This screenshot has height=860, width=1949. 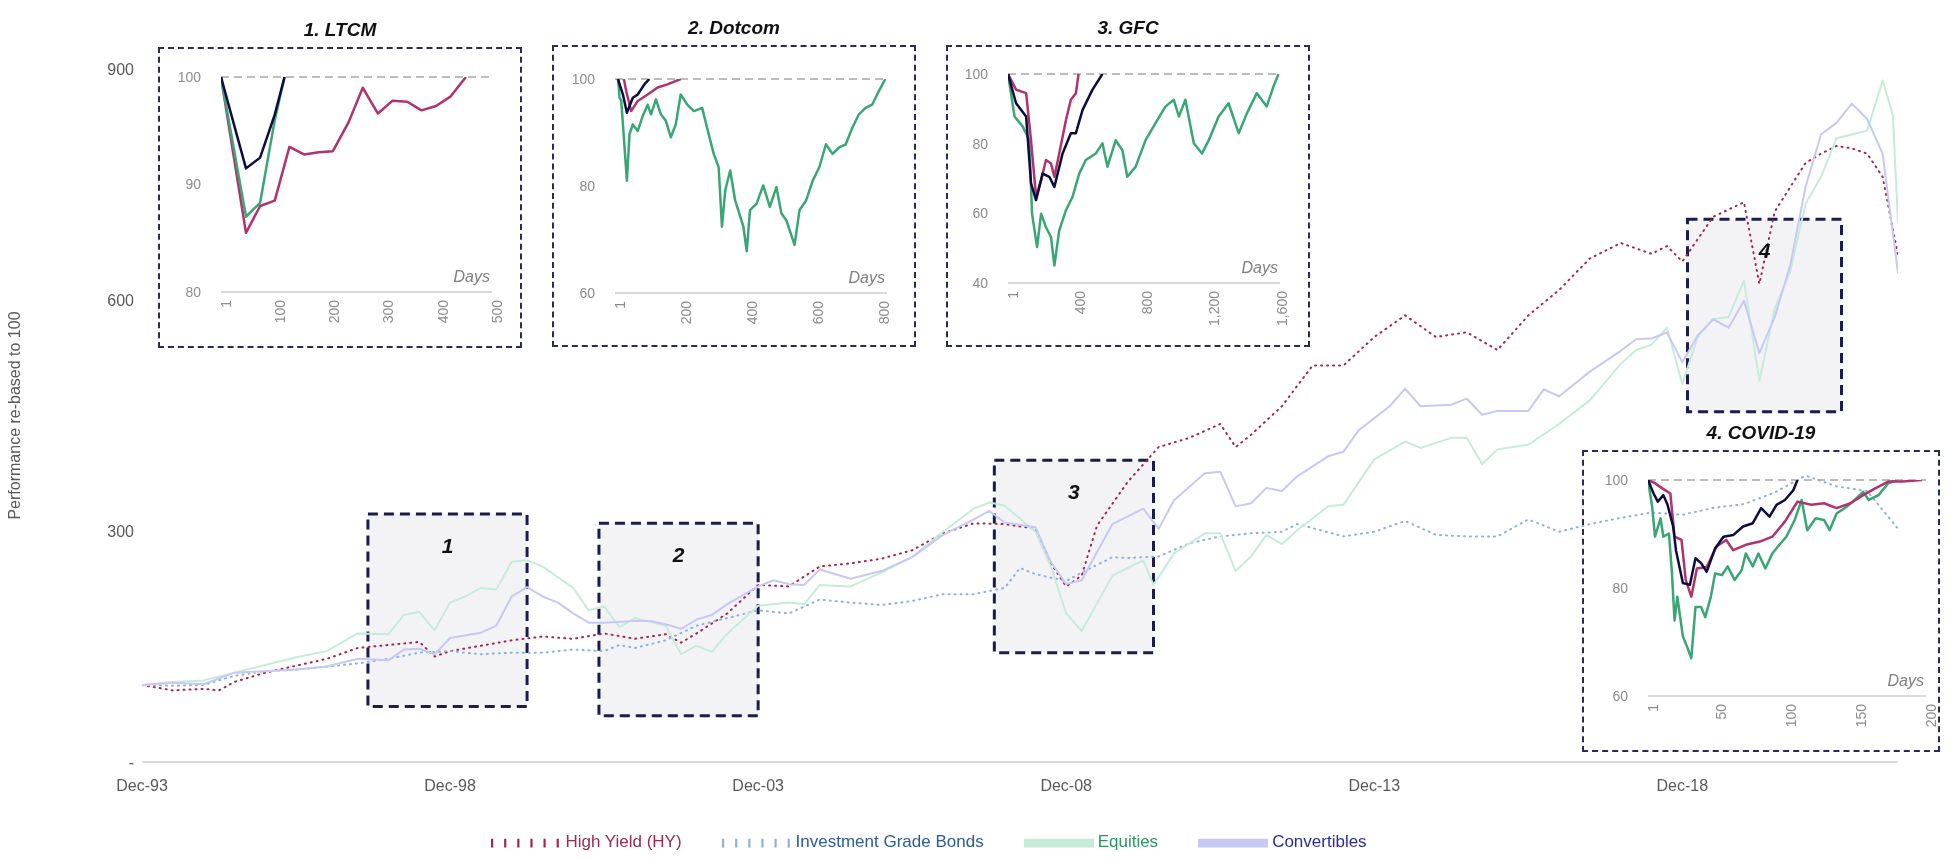 What do you see at coordinates (340, 30) in the screenshot?
I see `chart-title: 1. LTCM` at bounding box center [340, 30].